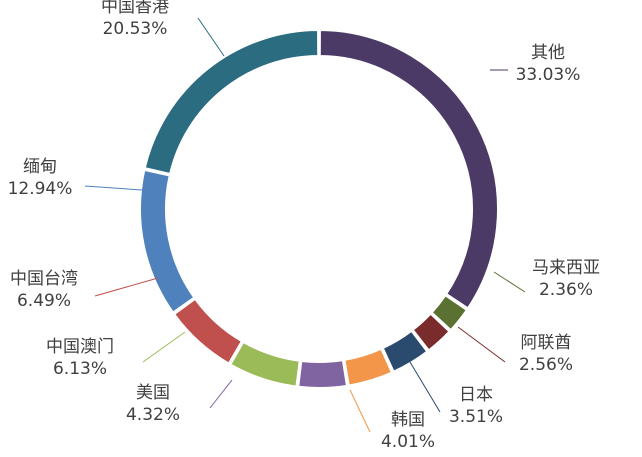  Describe the element at coordinates (546, 365) in the screenshot. I see `slice-value-label: 2.56%` at that location.